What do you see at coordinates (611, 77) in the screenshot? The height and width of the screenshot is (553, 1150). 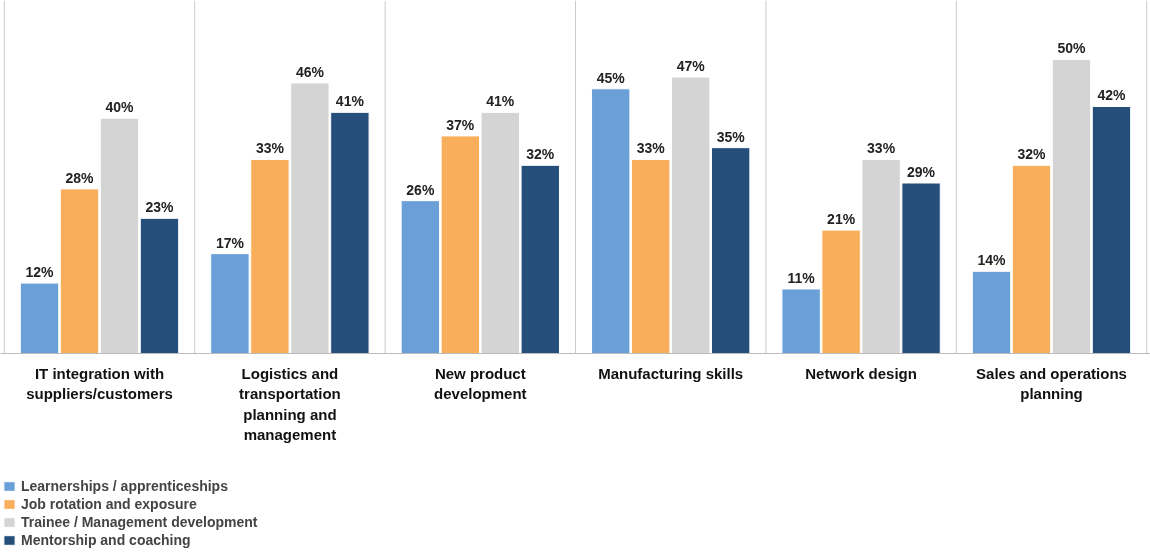 I see `data-label: 45%` at bounding box center [611, 77].